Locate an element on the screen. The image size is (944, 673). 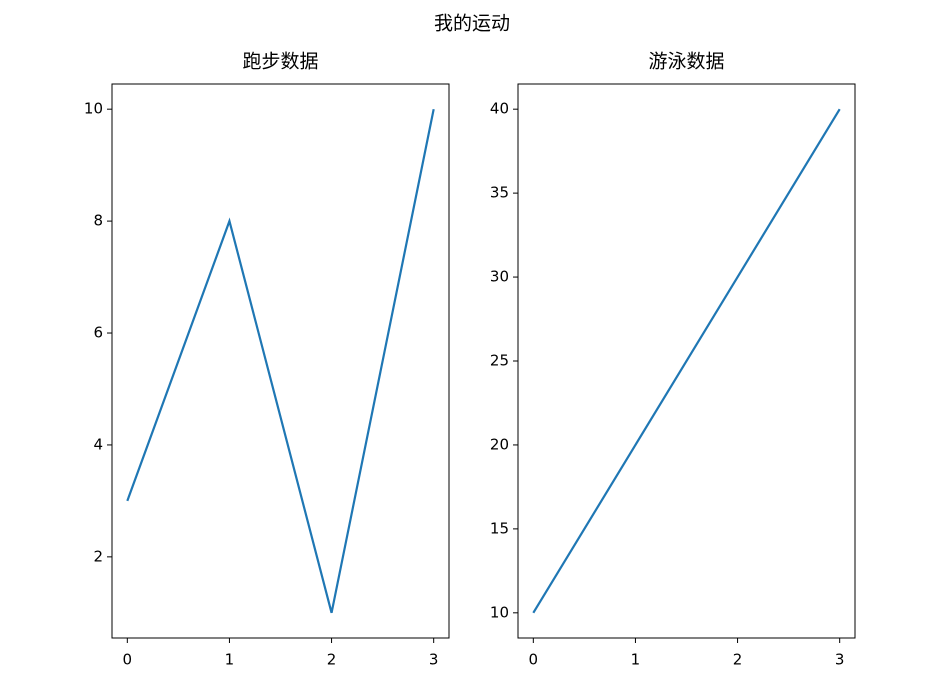
y-tick-label: 6 is located at coordinates (98, 333).